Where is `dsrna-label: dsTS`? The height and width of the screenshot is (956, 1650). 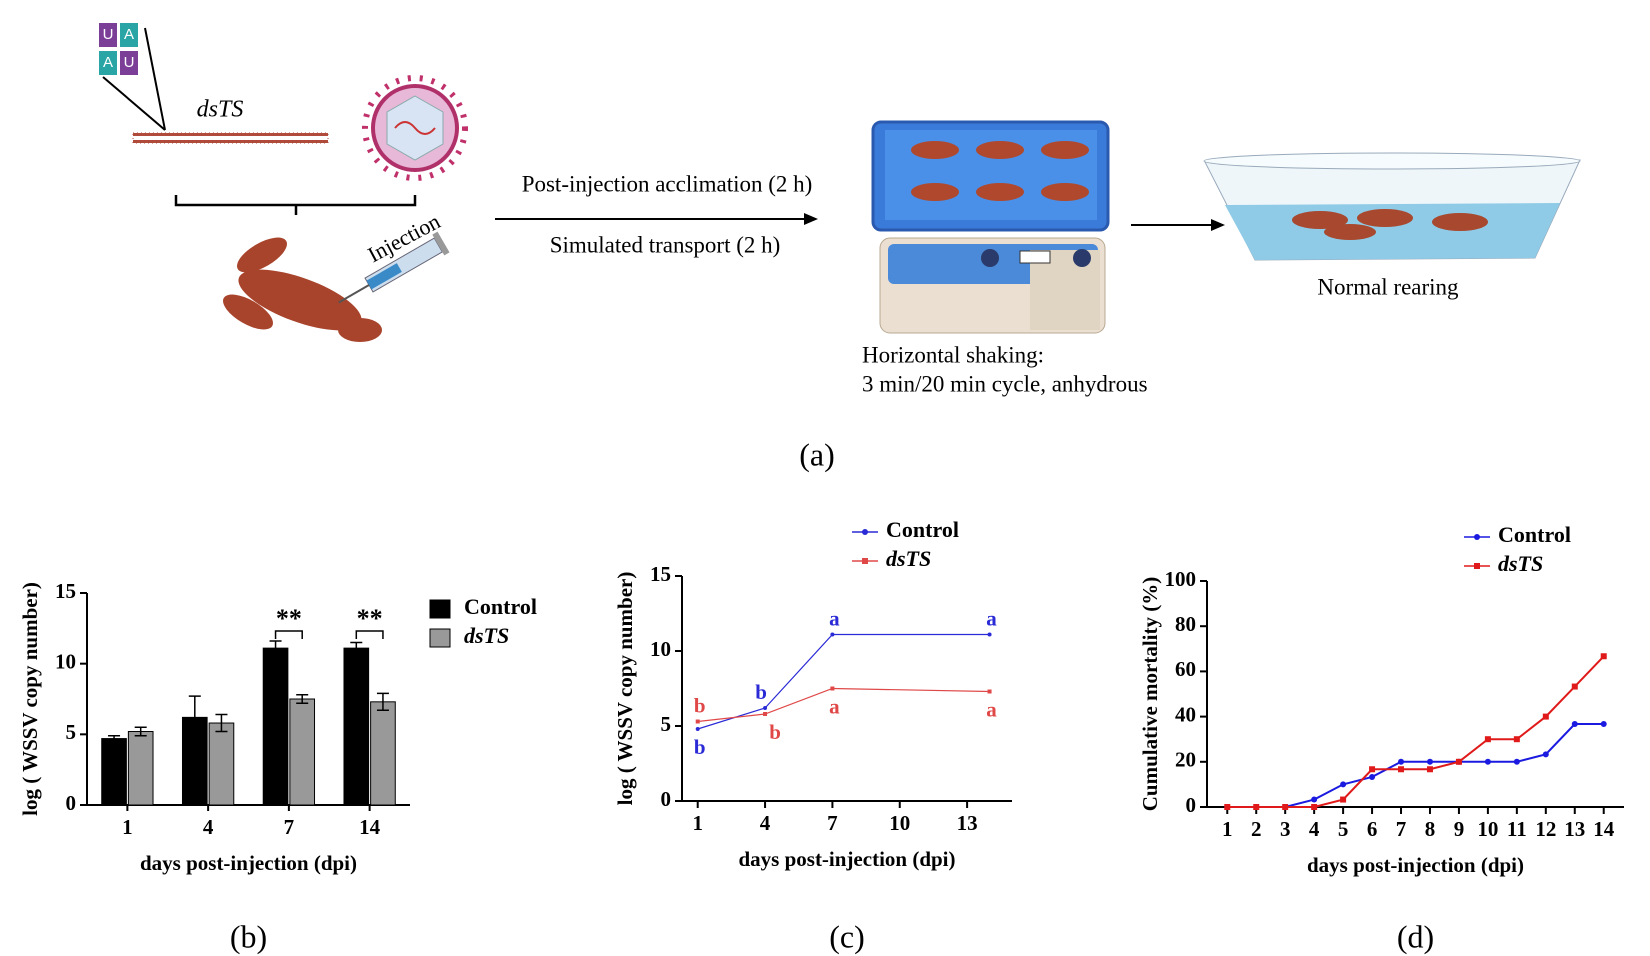 dsrna-label: dsTS is located at coordinates (220, 110).